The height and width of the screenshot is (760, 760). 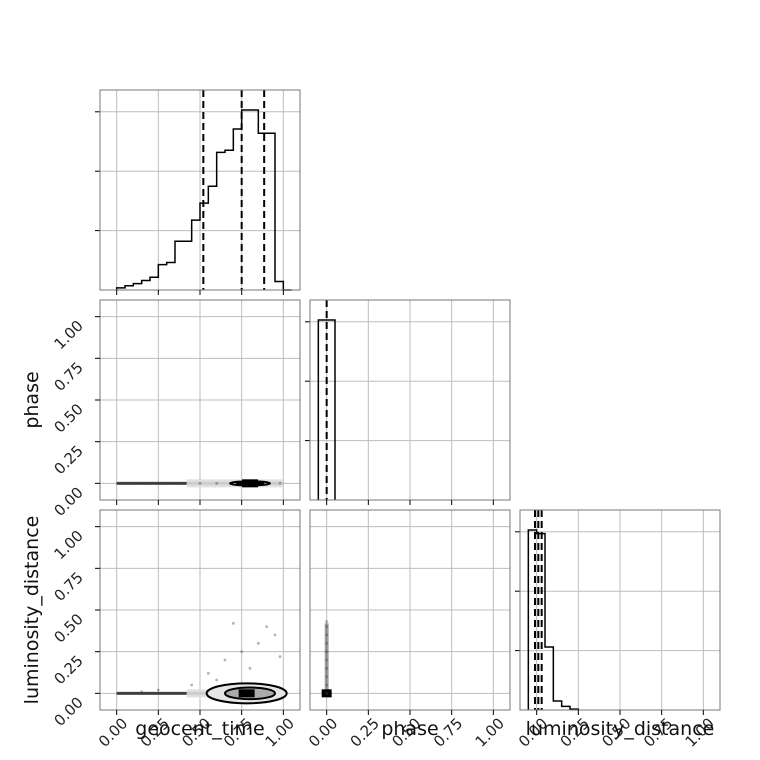 What do you see at coordinates (198, 402) in the screenshot?
I see `scatter-panel-geocent_time-phase` at bounding box center [198, 402].